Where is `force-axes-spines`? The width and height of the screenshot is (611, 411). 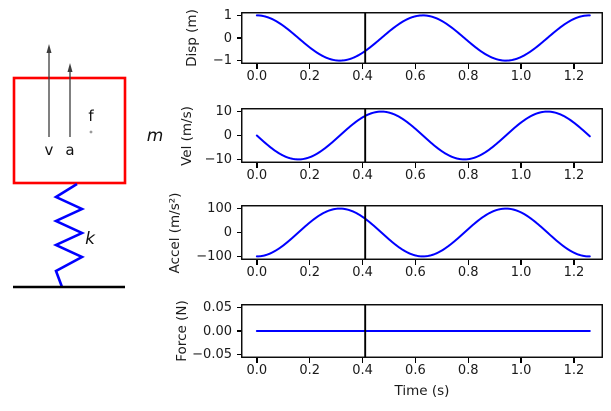
force-axes-spines is located at coordinates (422, 331).